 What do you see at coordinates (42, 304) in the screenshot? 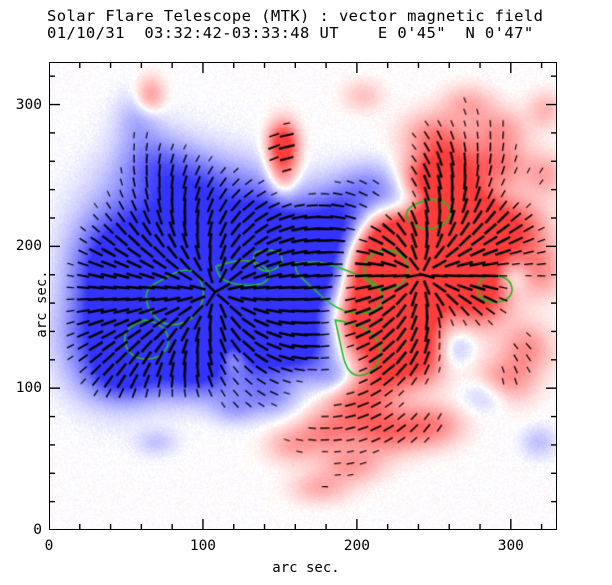
I see `y-axis-title: arc sec.` at bounding box center [42, 304].